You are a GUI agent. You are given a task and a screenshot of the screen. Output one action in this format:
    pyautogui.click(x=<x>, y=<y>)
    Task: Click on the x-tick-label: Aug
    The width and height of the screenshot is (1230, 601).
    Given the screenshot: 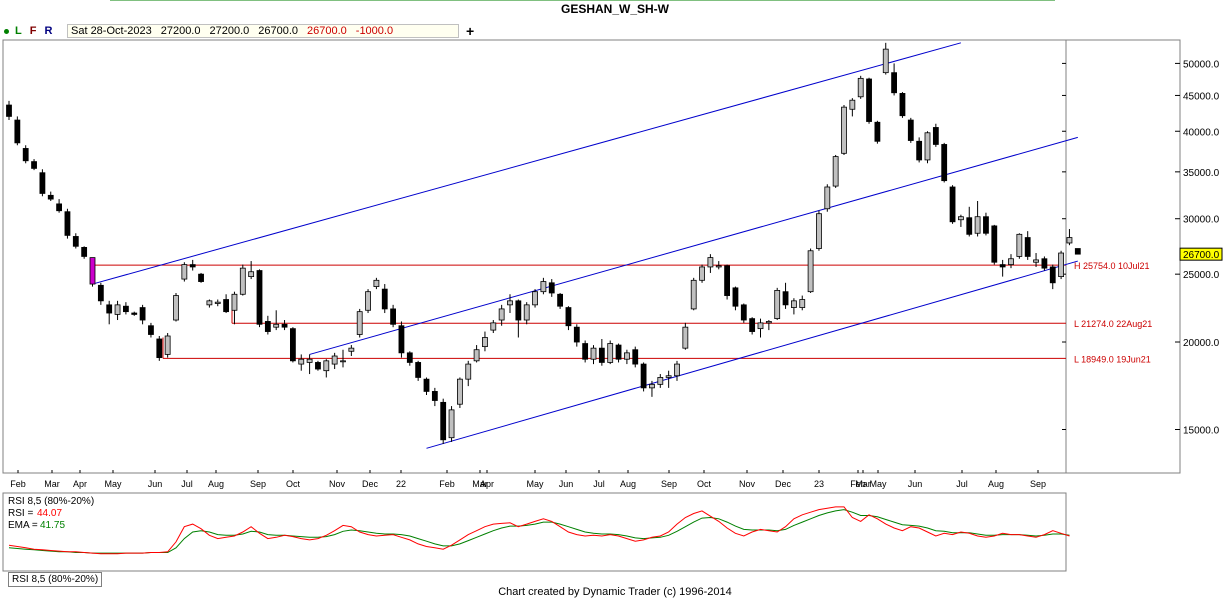 What is the action you would take?
    pyautogui.click(x=996, y=484)
    